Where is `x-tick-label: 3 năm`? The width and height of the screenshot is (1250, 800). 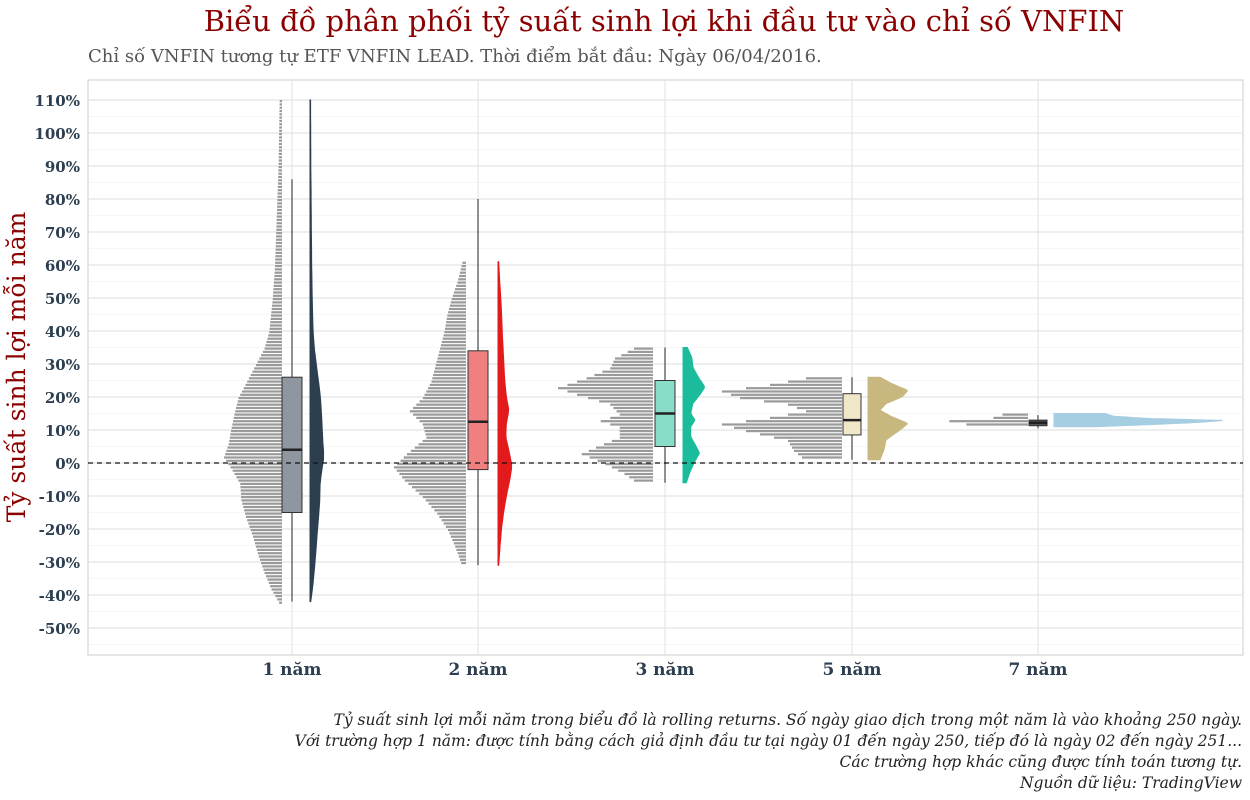 x-tick-label: 3 năm is located at coordinates (664, 670).